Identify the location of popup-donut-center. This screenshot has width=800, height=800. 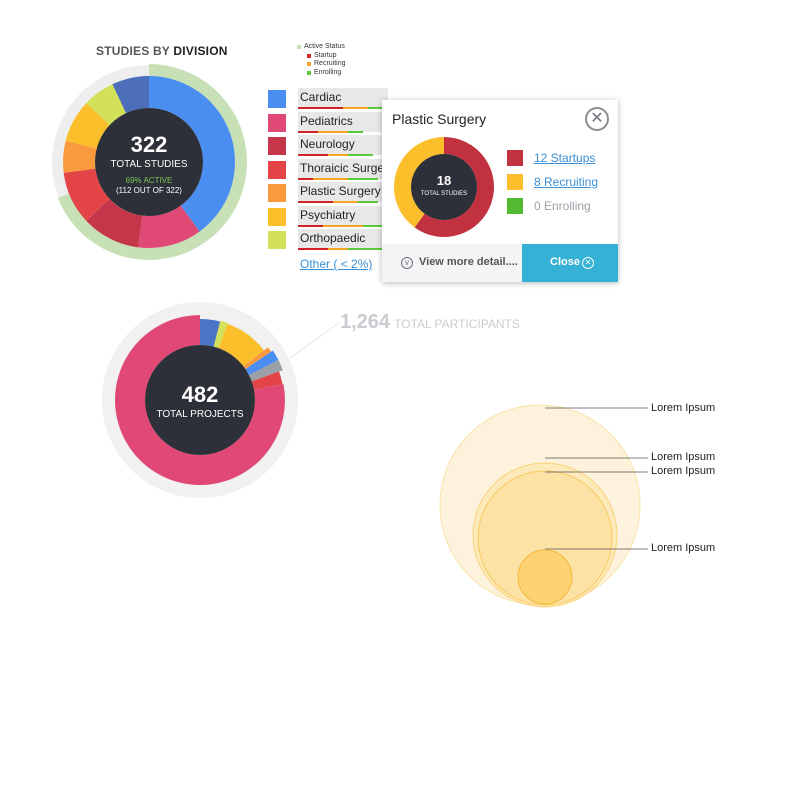
(444, 187).